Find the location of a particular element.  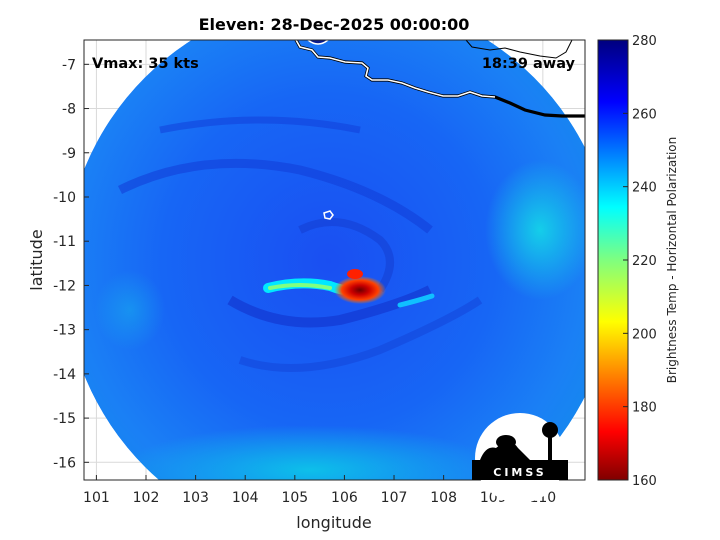

colorbar-ticks: 160 180 200 220 240 260 280 is located at coordinates (640, 261).